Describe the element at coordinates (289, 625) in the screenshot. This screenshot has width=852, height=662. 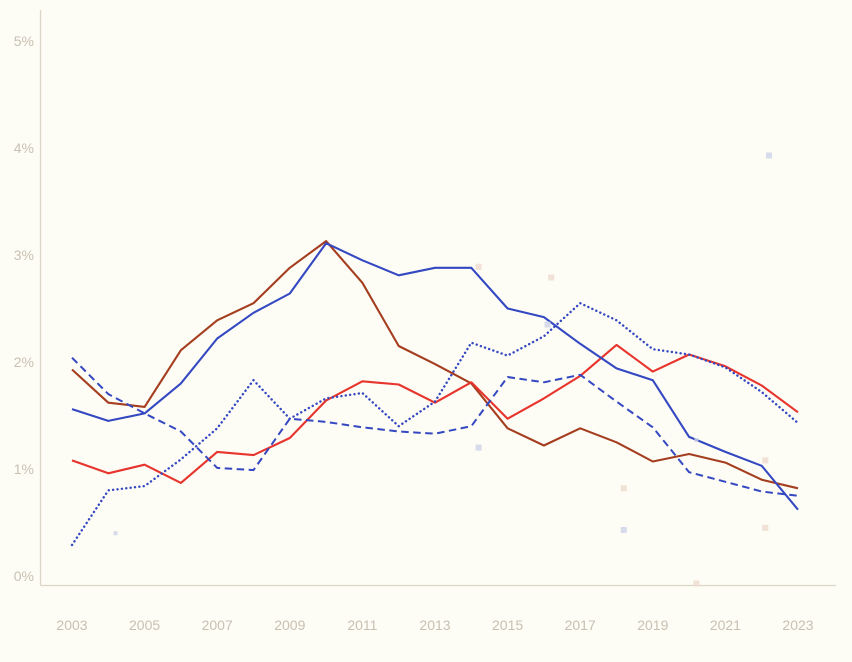
I see `x-tick-label: 2009` at that location.